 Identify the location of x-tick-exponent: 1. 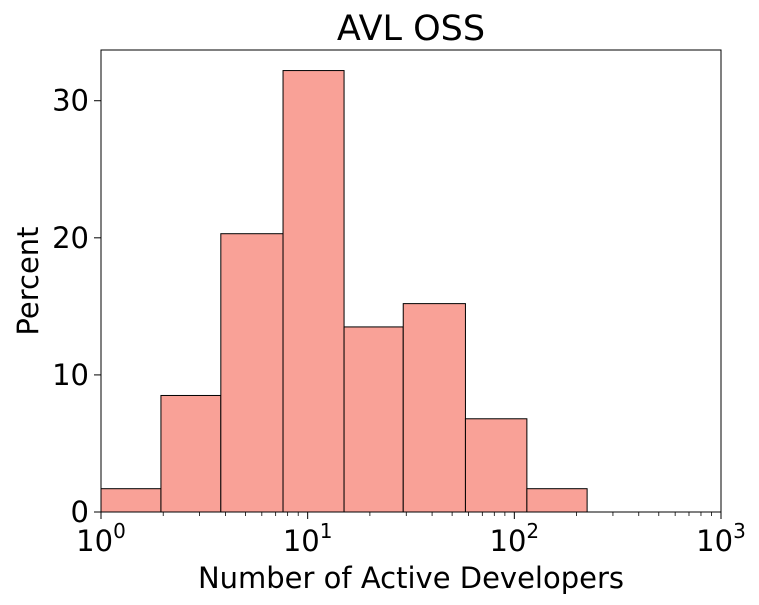
(326, 531).